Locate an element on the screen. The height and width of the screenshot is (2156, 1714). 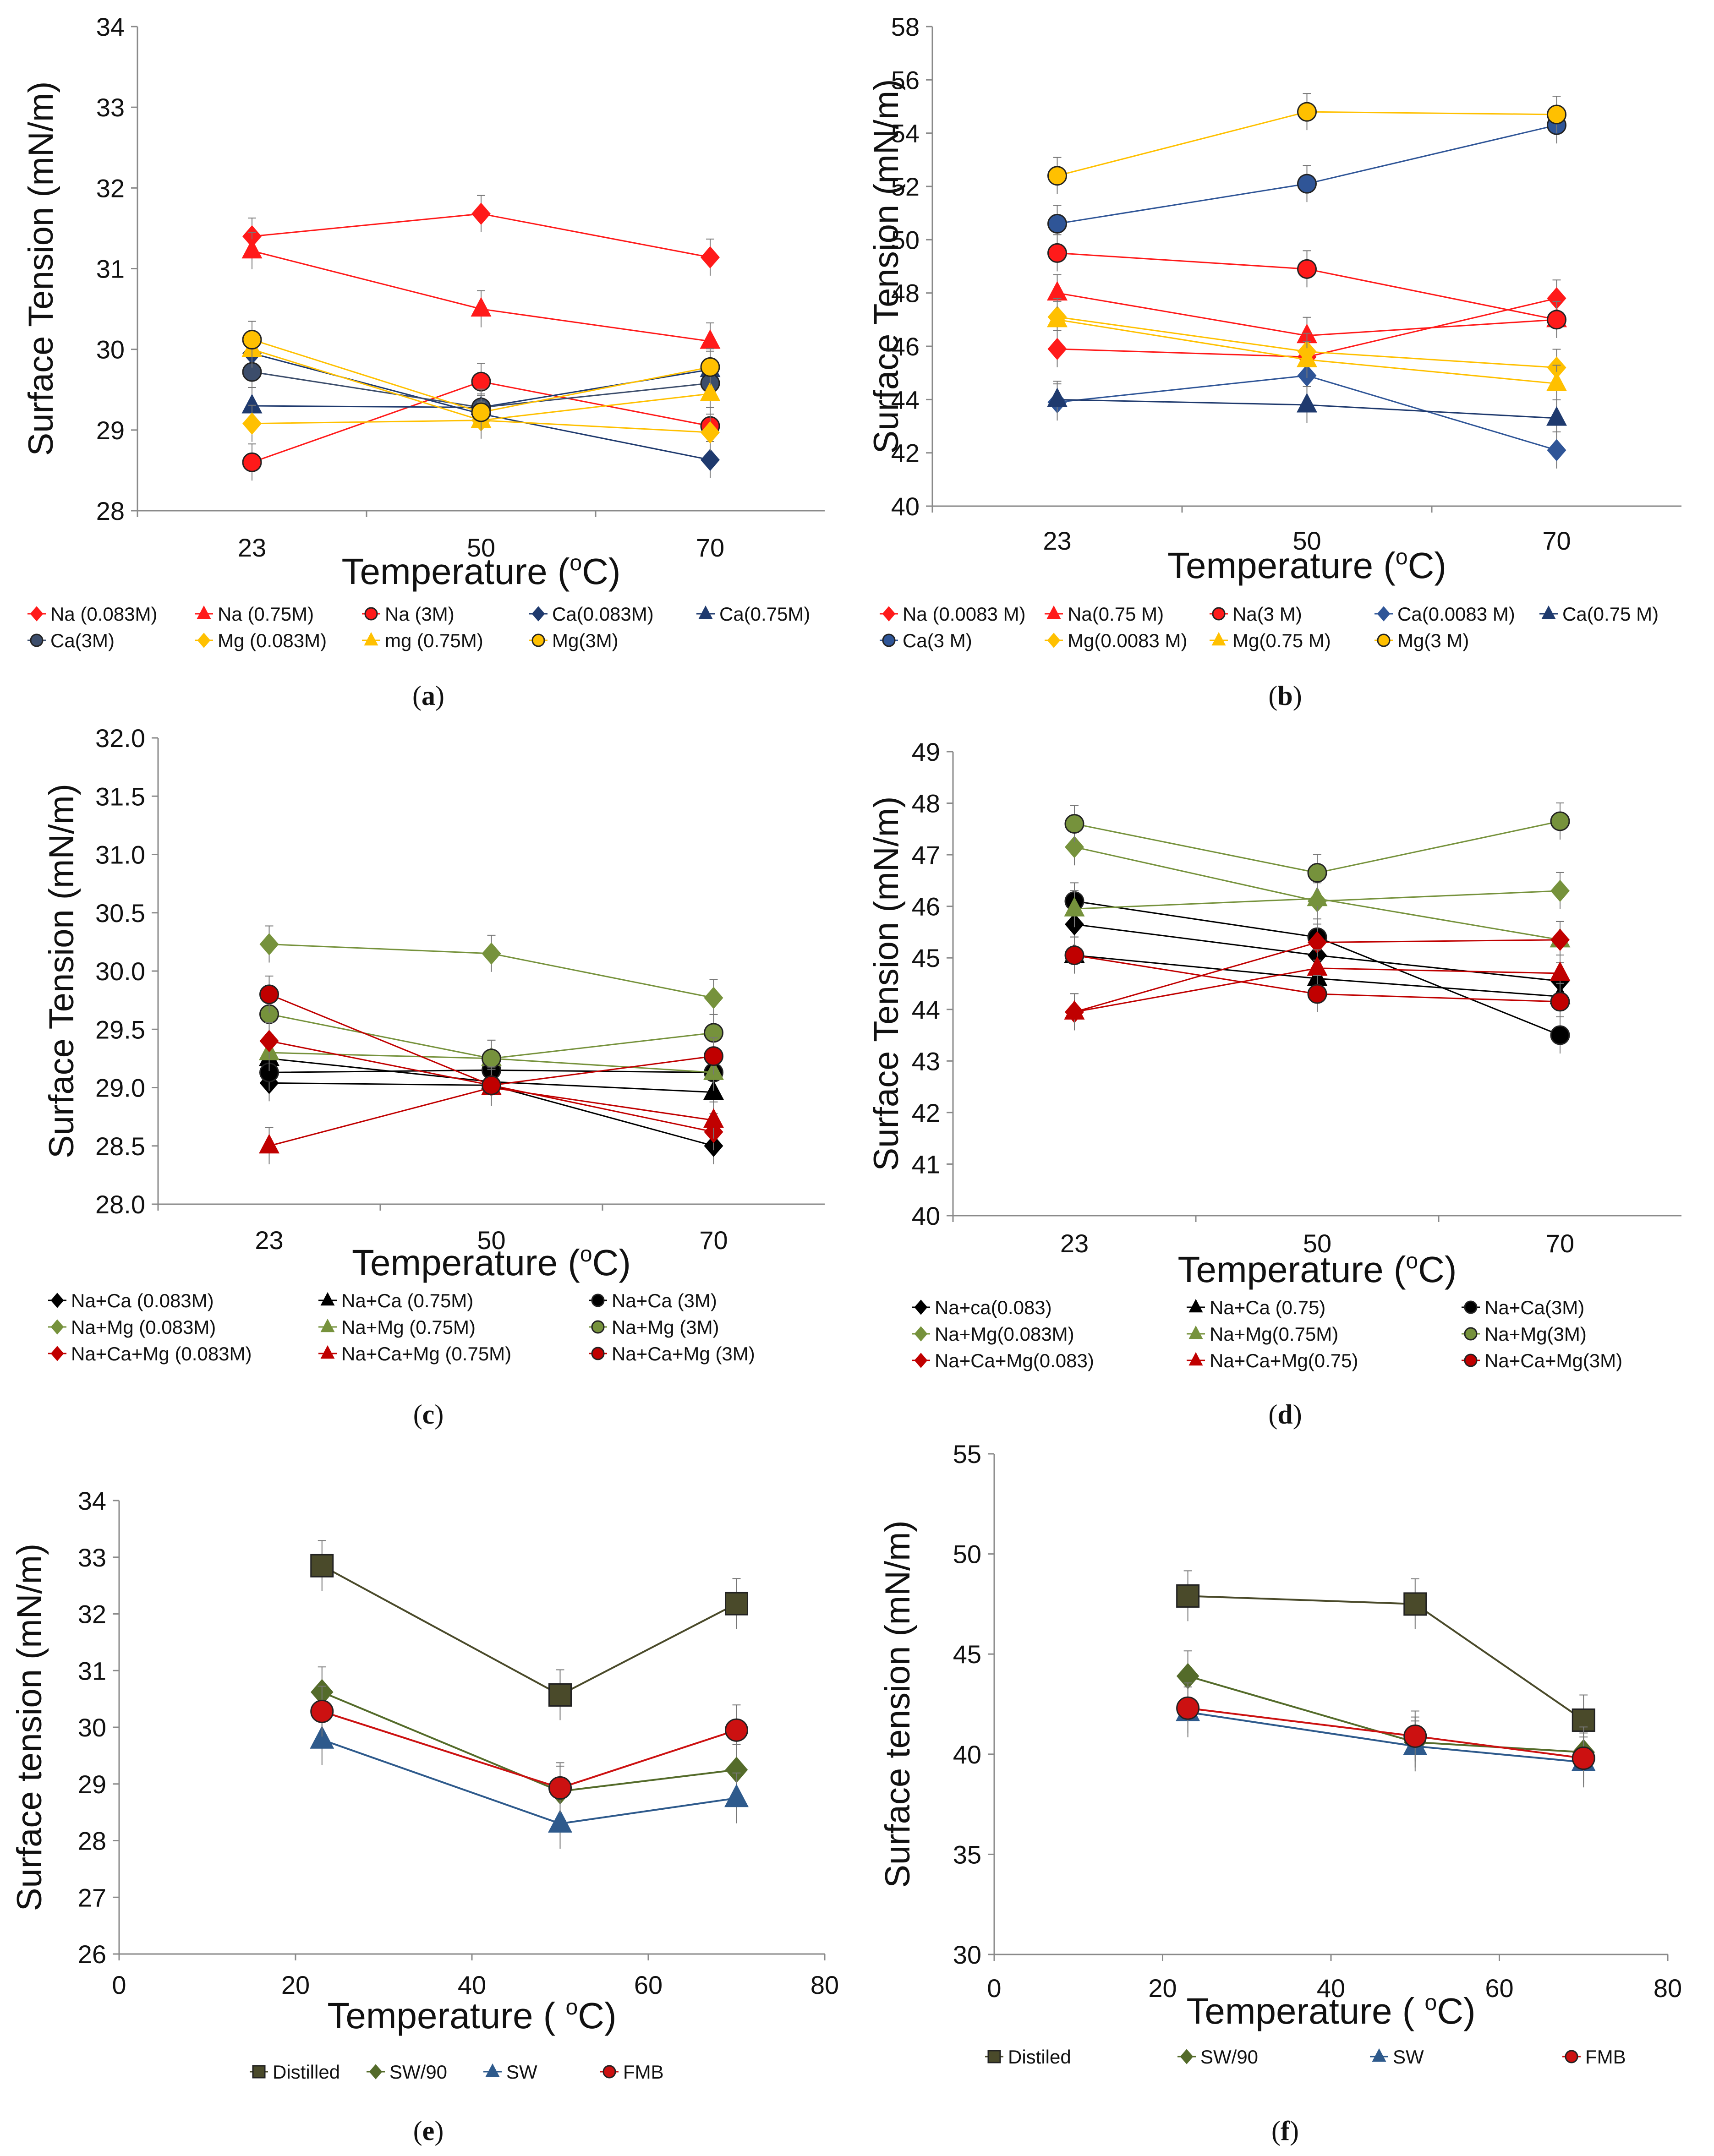
series-sw is located at coordinates (529, 1781).